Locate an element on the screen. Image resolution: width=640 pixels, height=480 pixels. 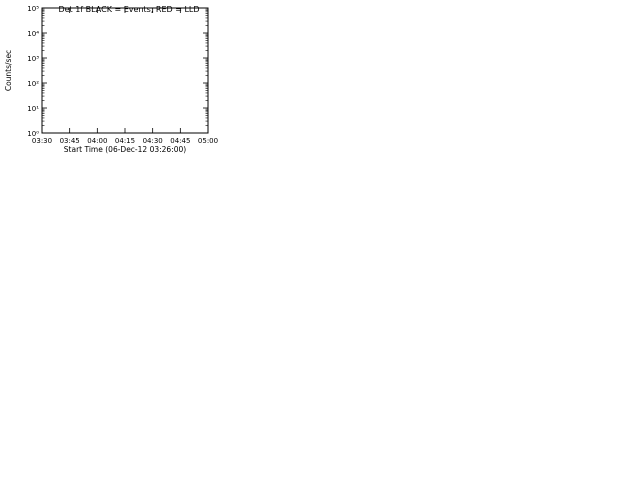
chart-title-1: Det 1f BLACK = Events, RED = LLD is located at coordinates (128, 9).